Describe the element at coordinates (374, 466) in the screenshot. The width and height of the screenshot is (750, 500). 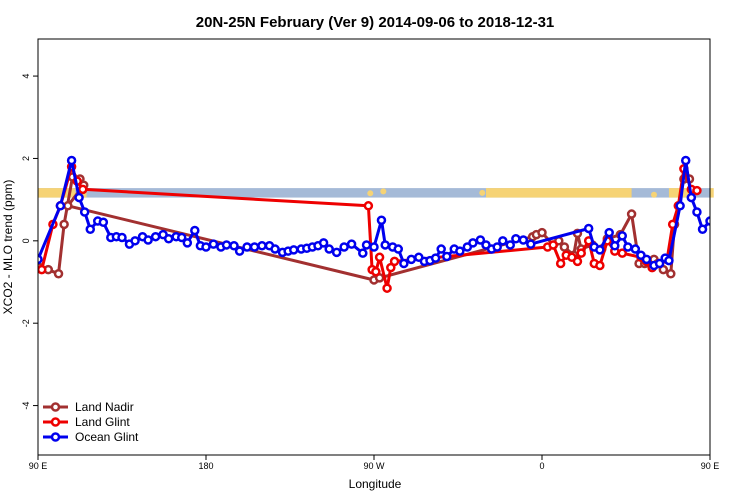
I see `x-tick-label: 90 W` at that location.